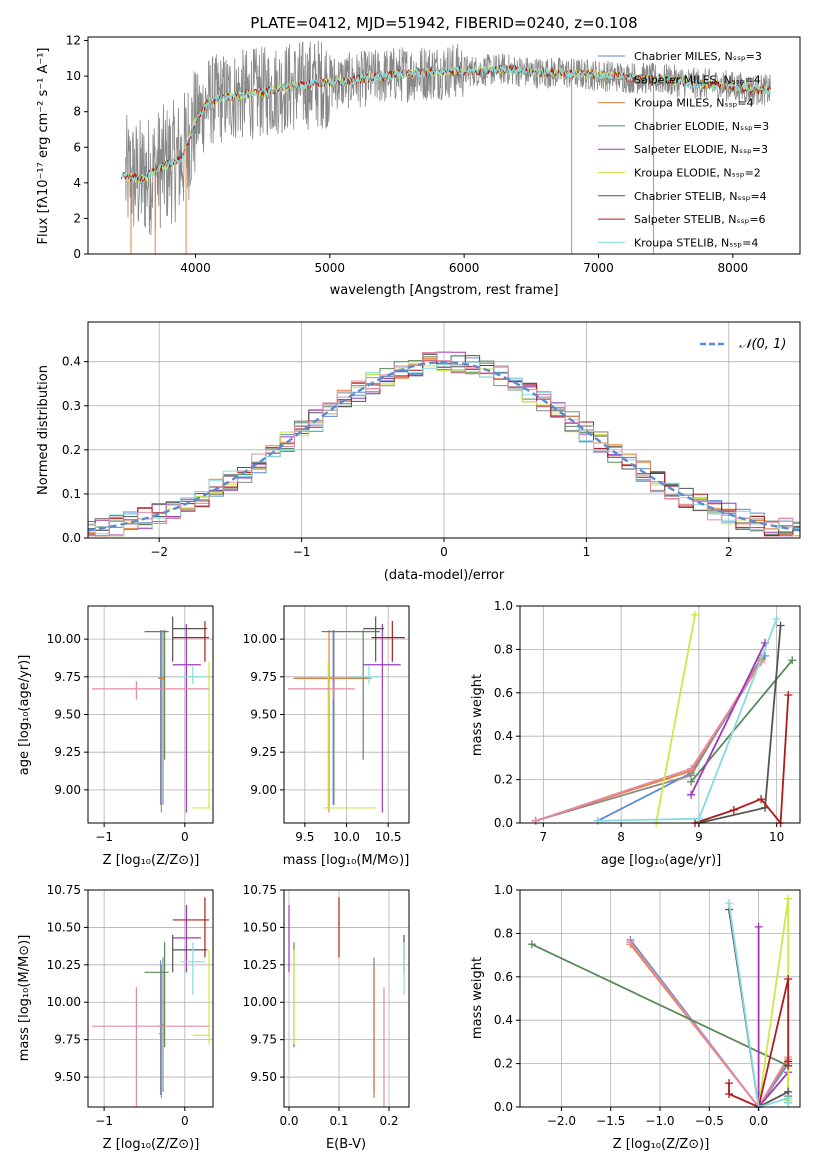 This screenshot has width=819, height=1170. What do you see at coordinates (697, 79) in the screenshot?
I see `legend-label-salpeter_miles: Salpeter MILES, Nₛₛₚ=4` at bounding box center [697, 79].